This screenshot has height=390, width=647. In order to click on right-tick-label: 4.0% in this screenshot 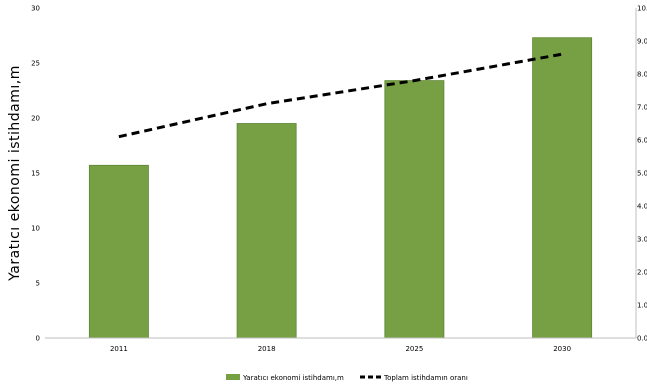, I will do `click(642, 207)`.